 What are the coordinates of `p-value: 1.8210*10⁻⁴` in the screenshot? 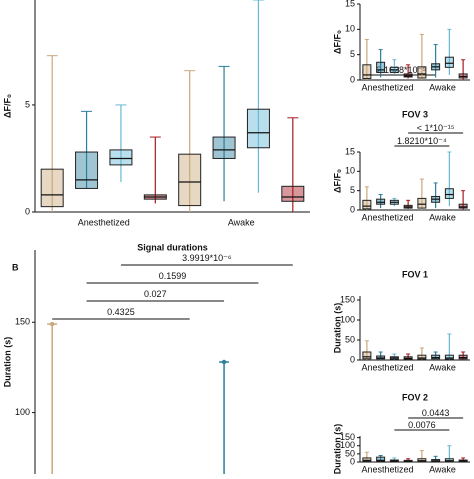 It's located at (422, 141).